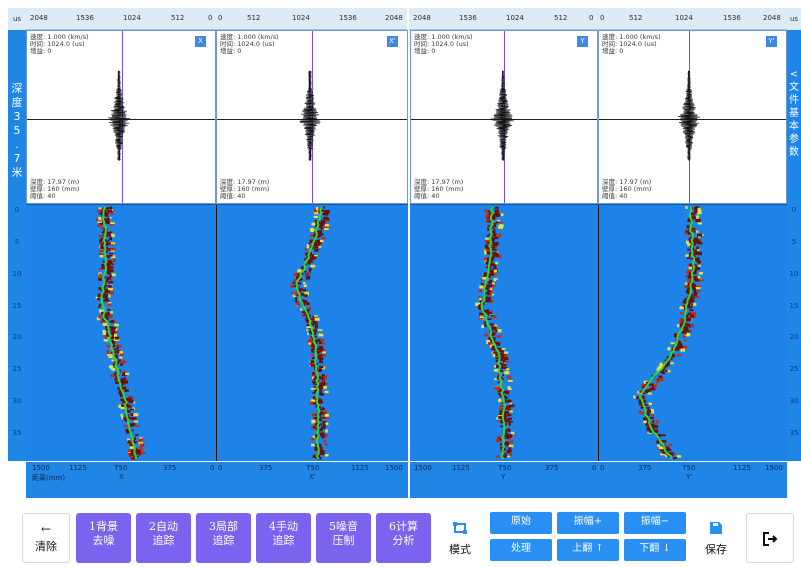 The width and height of the screenshot is (801, 567). Describe the element at coordinates (403, 538) in the screenshot. I see `step-6-button: 6计算 分析` at that location.